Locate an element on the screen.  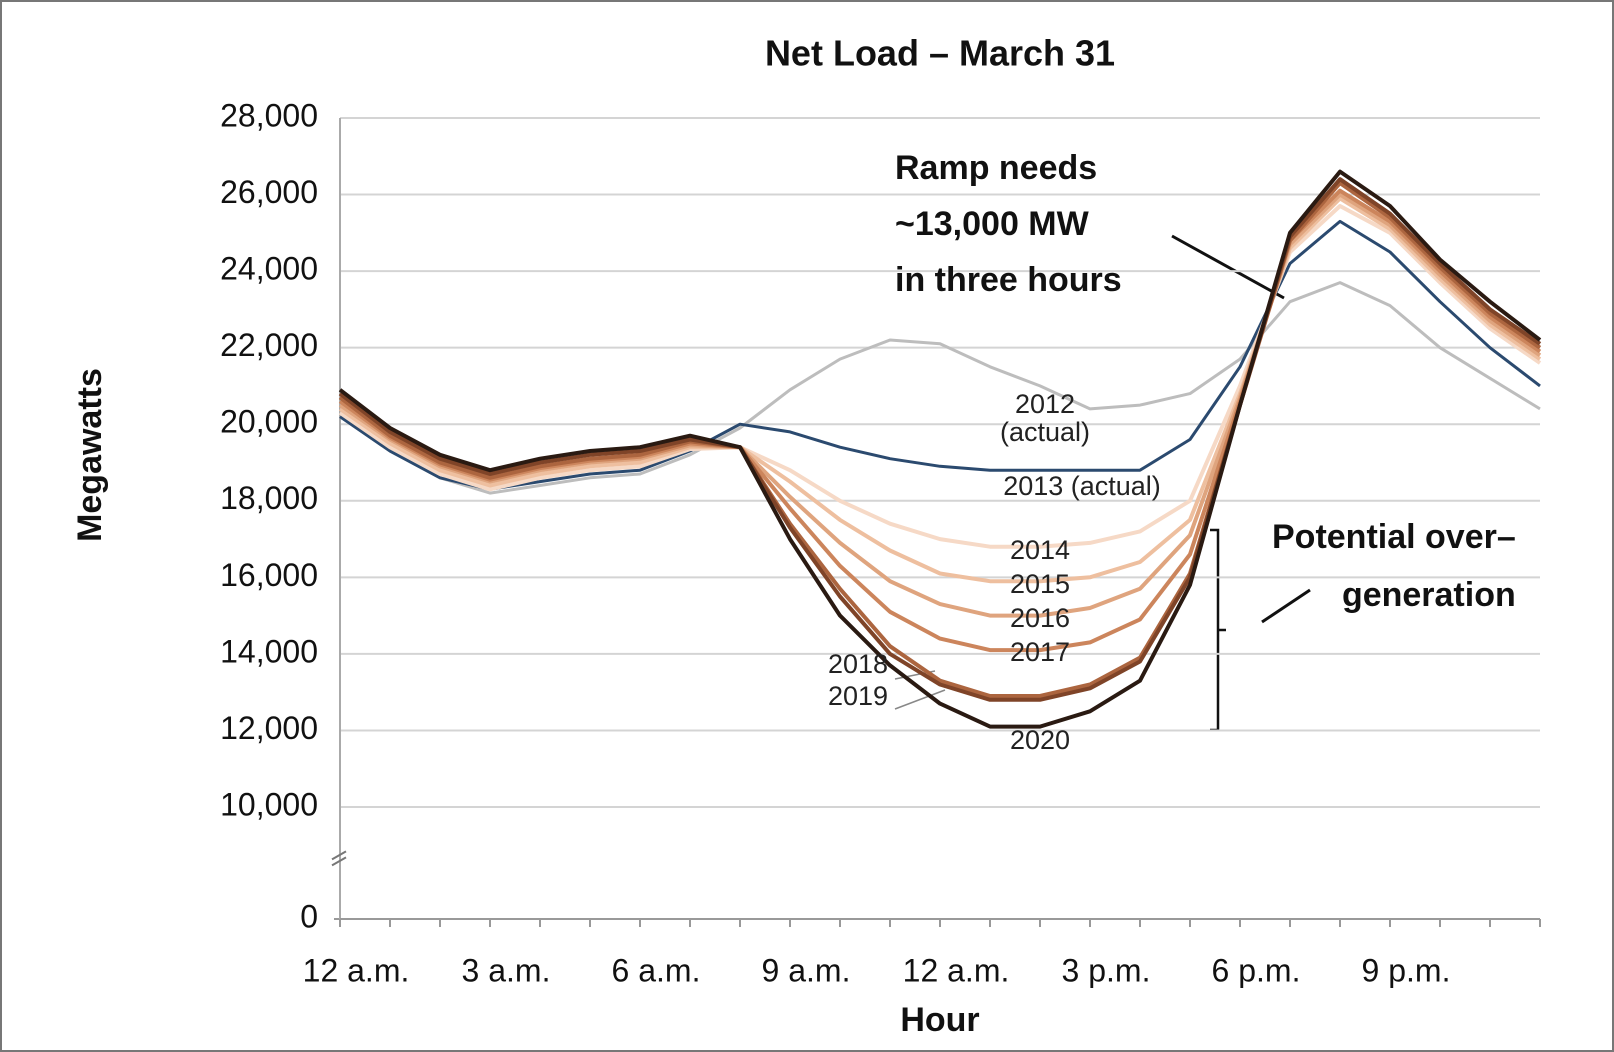
series-label: 2019 is located at coordinates (858, 696).